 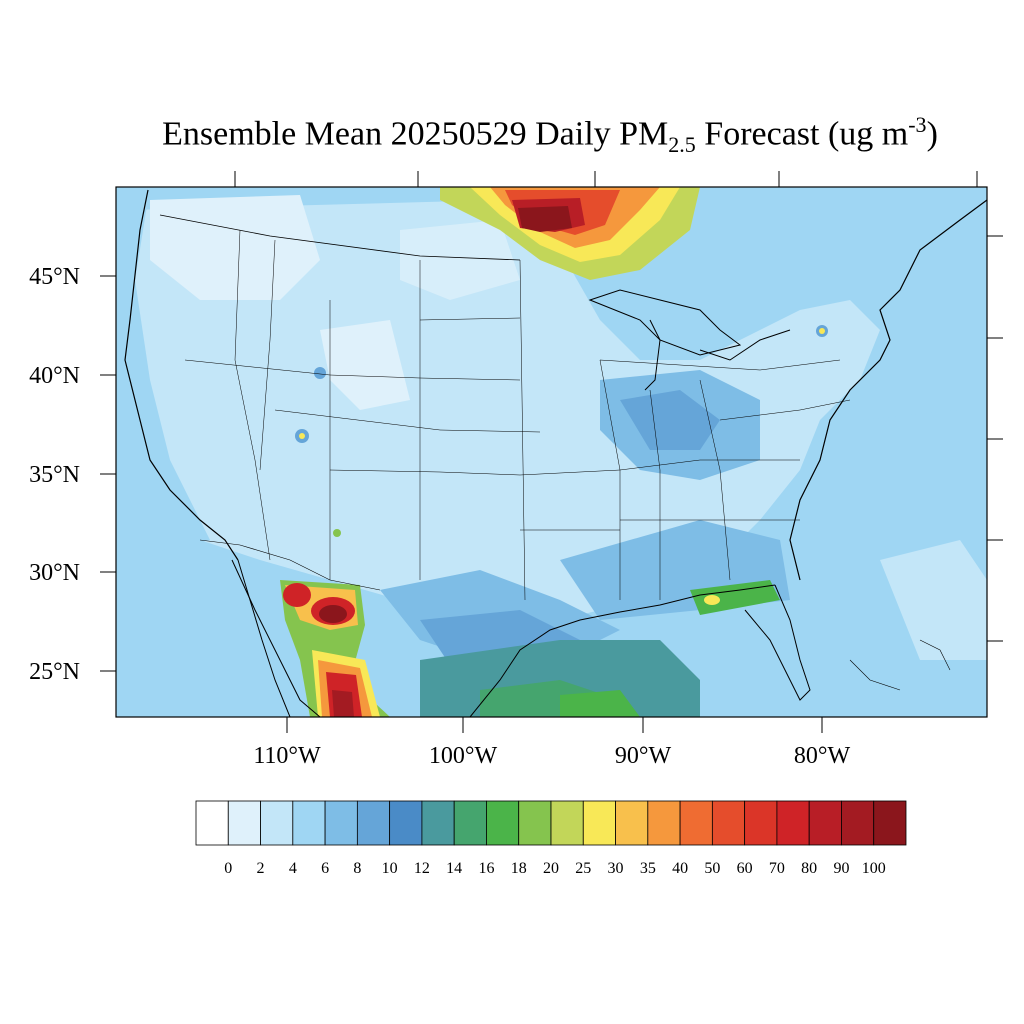 I want to click on colorbar-label: 70, so click(x=777, y=868).